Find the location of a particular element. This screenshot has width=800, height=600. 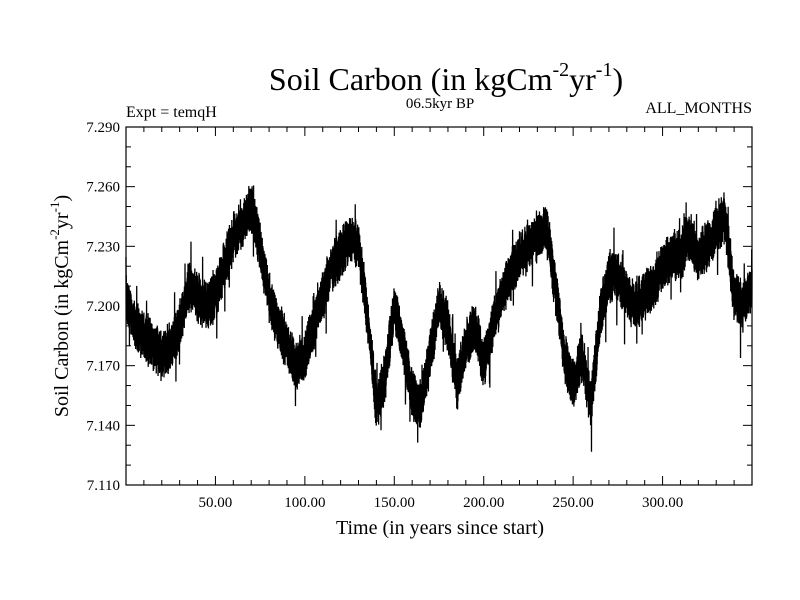

chart-title-sup1: -2 is located at coordinates (560, 70).